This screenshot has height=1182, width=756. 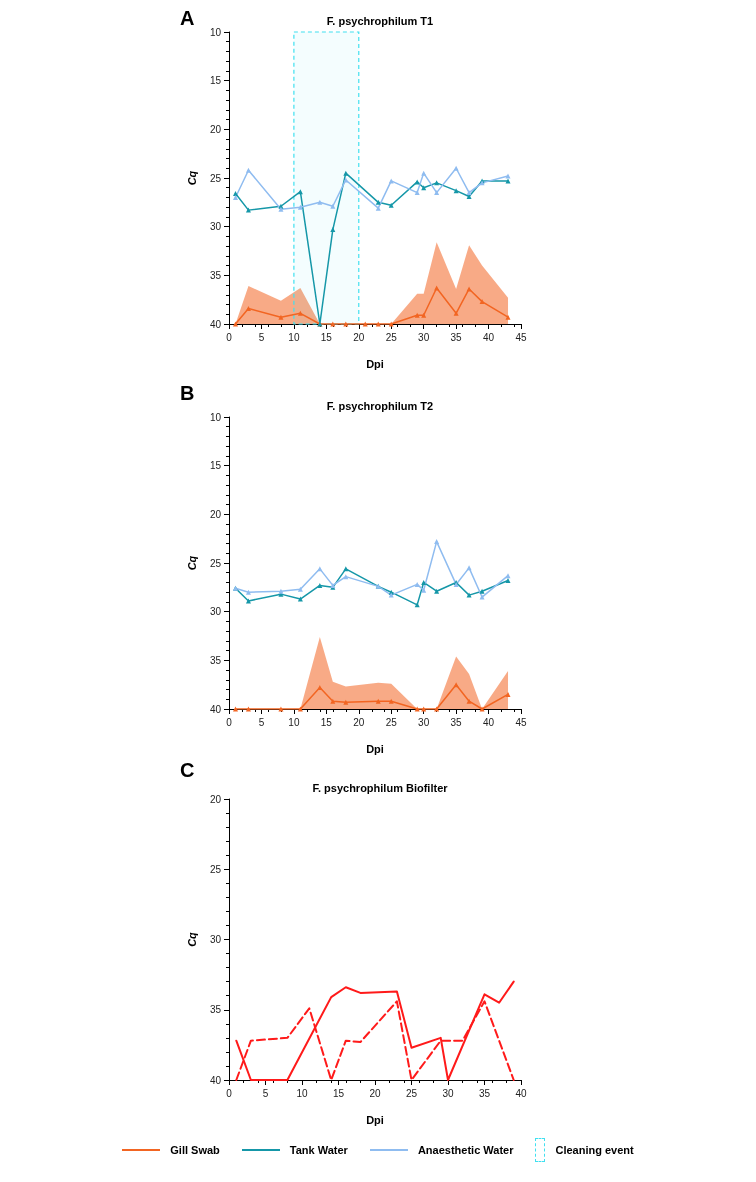 What do you see at coordinates (375, 1030) in the screenshot?
I see `line-series` at bounding box center [375, 1030].